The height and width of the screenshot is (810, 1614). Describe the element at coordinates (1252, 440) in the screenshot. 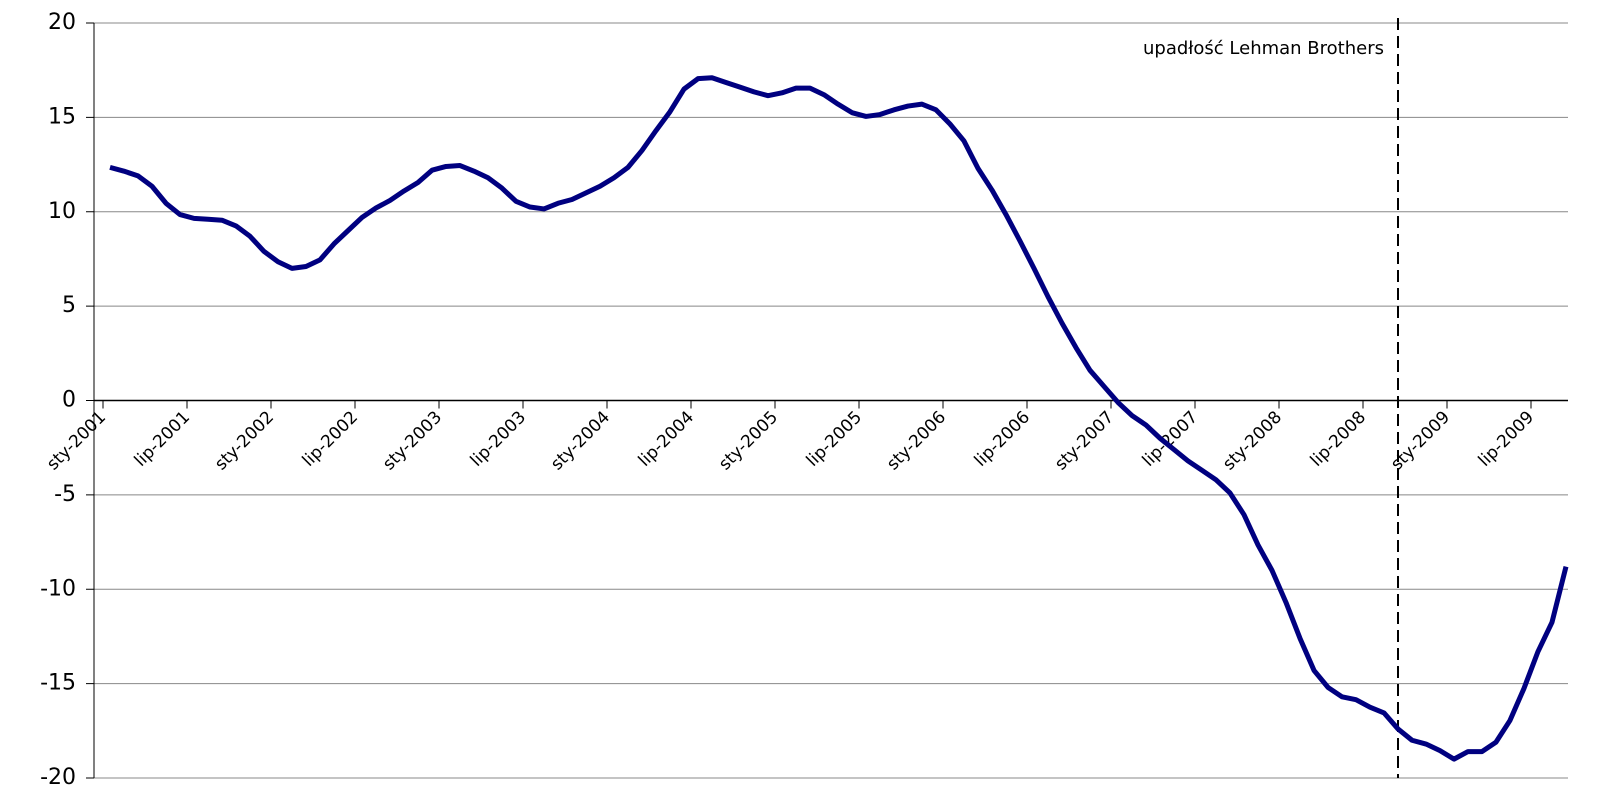

I see `x-tick-label: sty-2008` at that location.